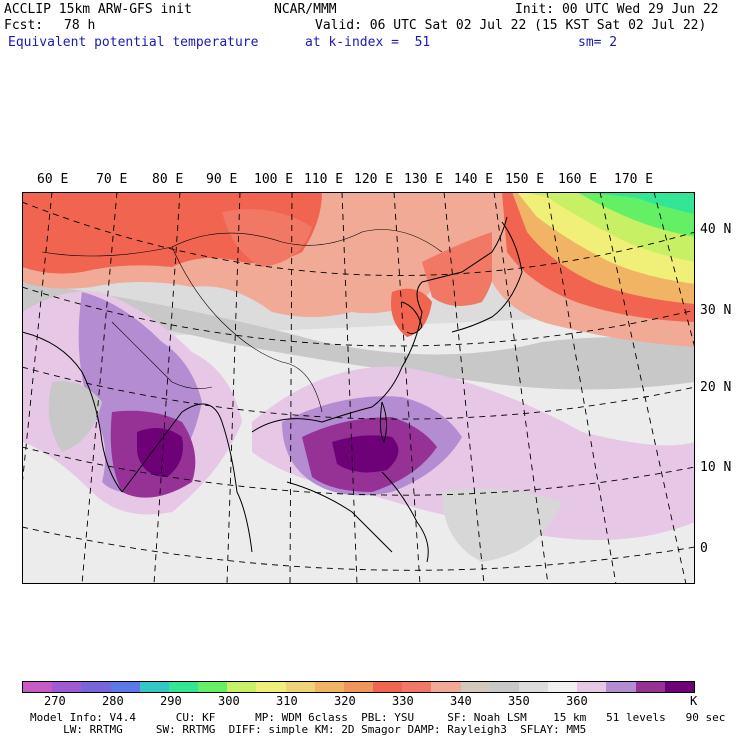 The width and height of the screenshot is (740, 740). Describe the element at coordinates (577, 701) in the screenshot. I see `colorbar-tick: 360` at that location.